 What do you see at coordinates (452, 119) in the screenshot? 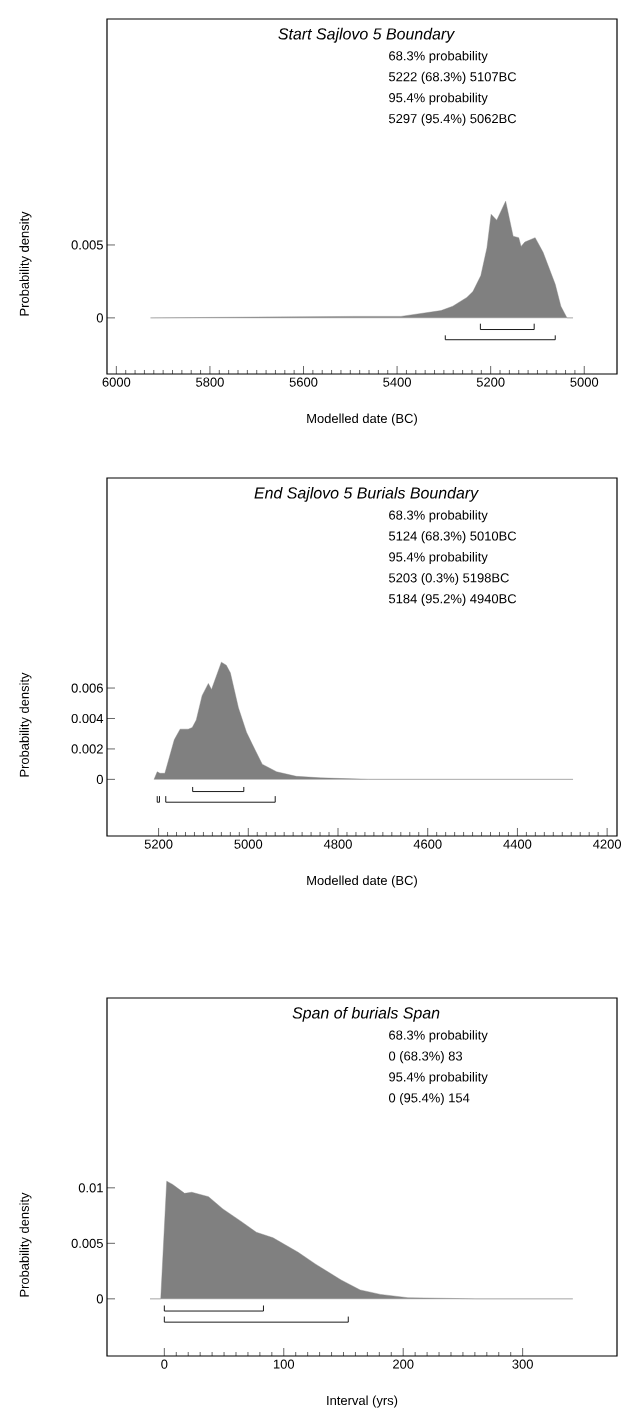
I see `annotation: 5297 (95.4%) 5062BC` at bounding box center [452, 119].